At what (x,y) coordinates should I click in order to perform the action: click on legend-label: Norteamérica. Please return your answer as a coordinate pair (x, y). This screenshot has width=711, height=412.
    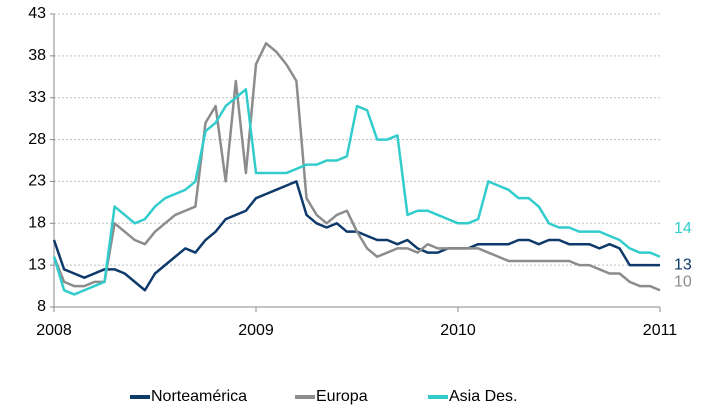
    Looking at the image, I should click on (199, 396).